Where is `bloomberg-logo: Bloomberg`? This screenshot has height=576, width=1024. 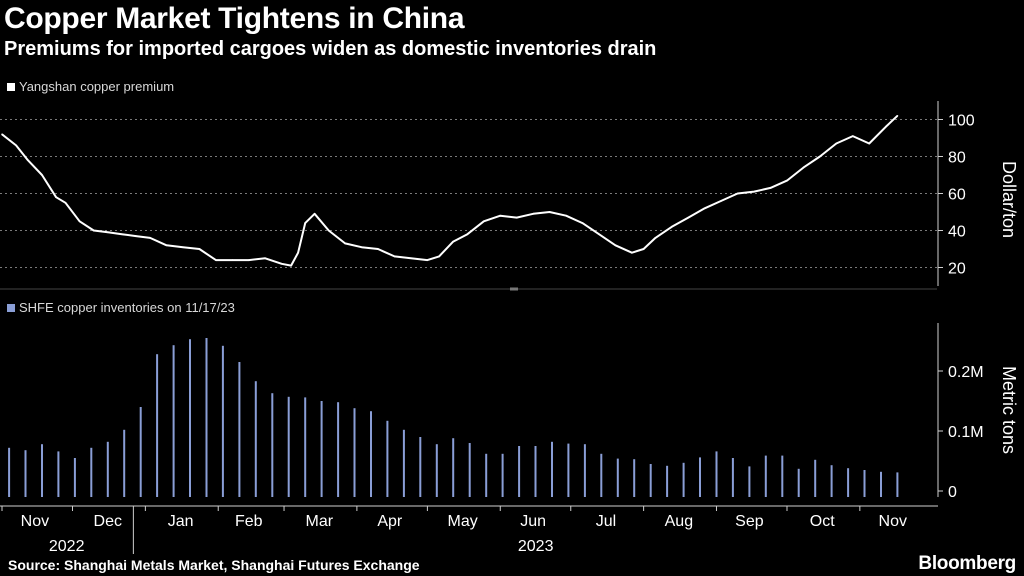
bloomberg-logo: Bloomberg is located at coordinates (967, 563).